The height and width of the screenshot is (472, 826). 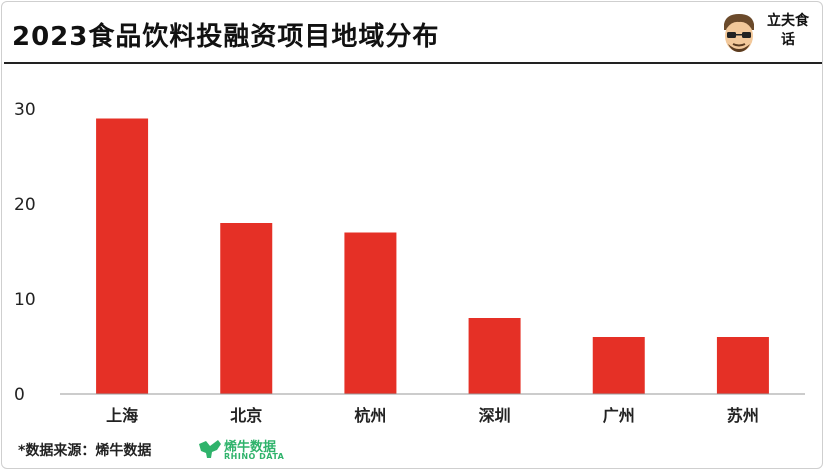 What do you see at coordinates (370, 313) in the screenshot?
I see `bar-杭州` at bounding box center [370, 313].